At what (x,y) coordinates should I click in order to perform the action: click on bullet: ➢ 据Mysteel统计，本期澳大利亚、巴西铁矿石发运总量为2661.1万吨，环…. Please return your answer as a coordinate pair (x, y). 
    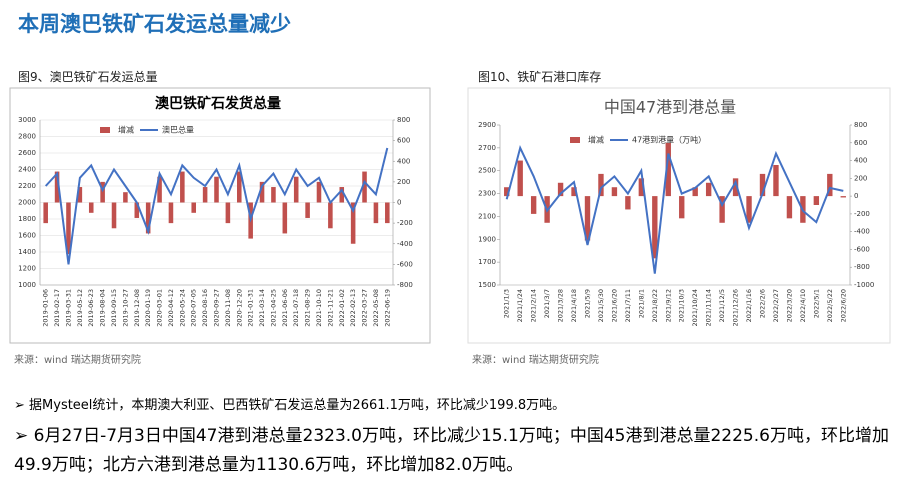
    Looking at the image, I should click on (290, 405).